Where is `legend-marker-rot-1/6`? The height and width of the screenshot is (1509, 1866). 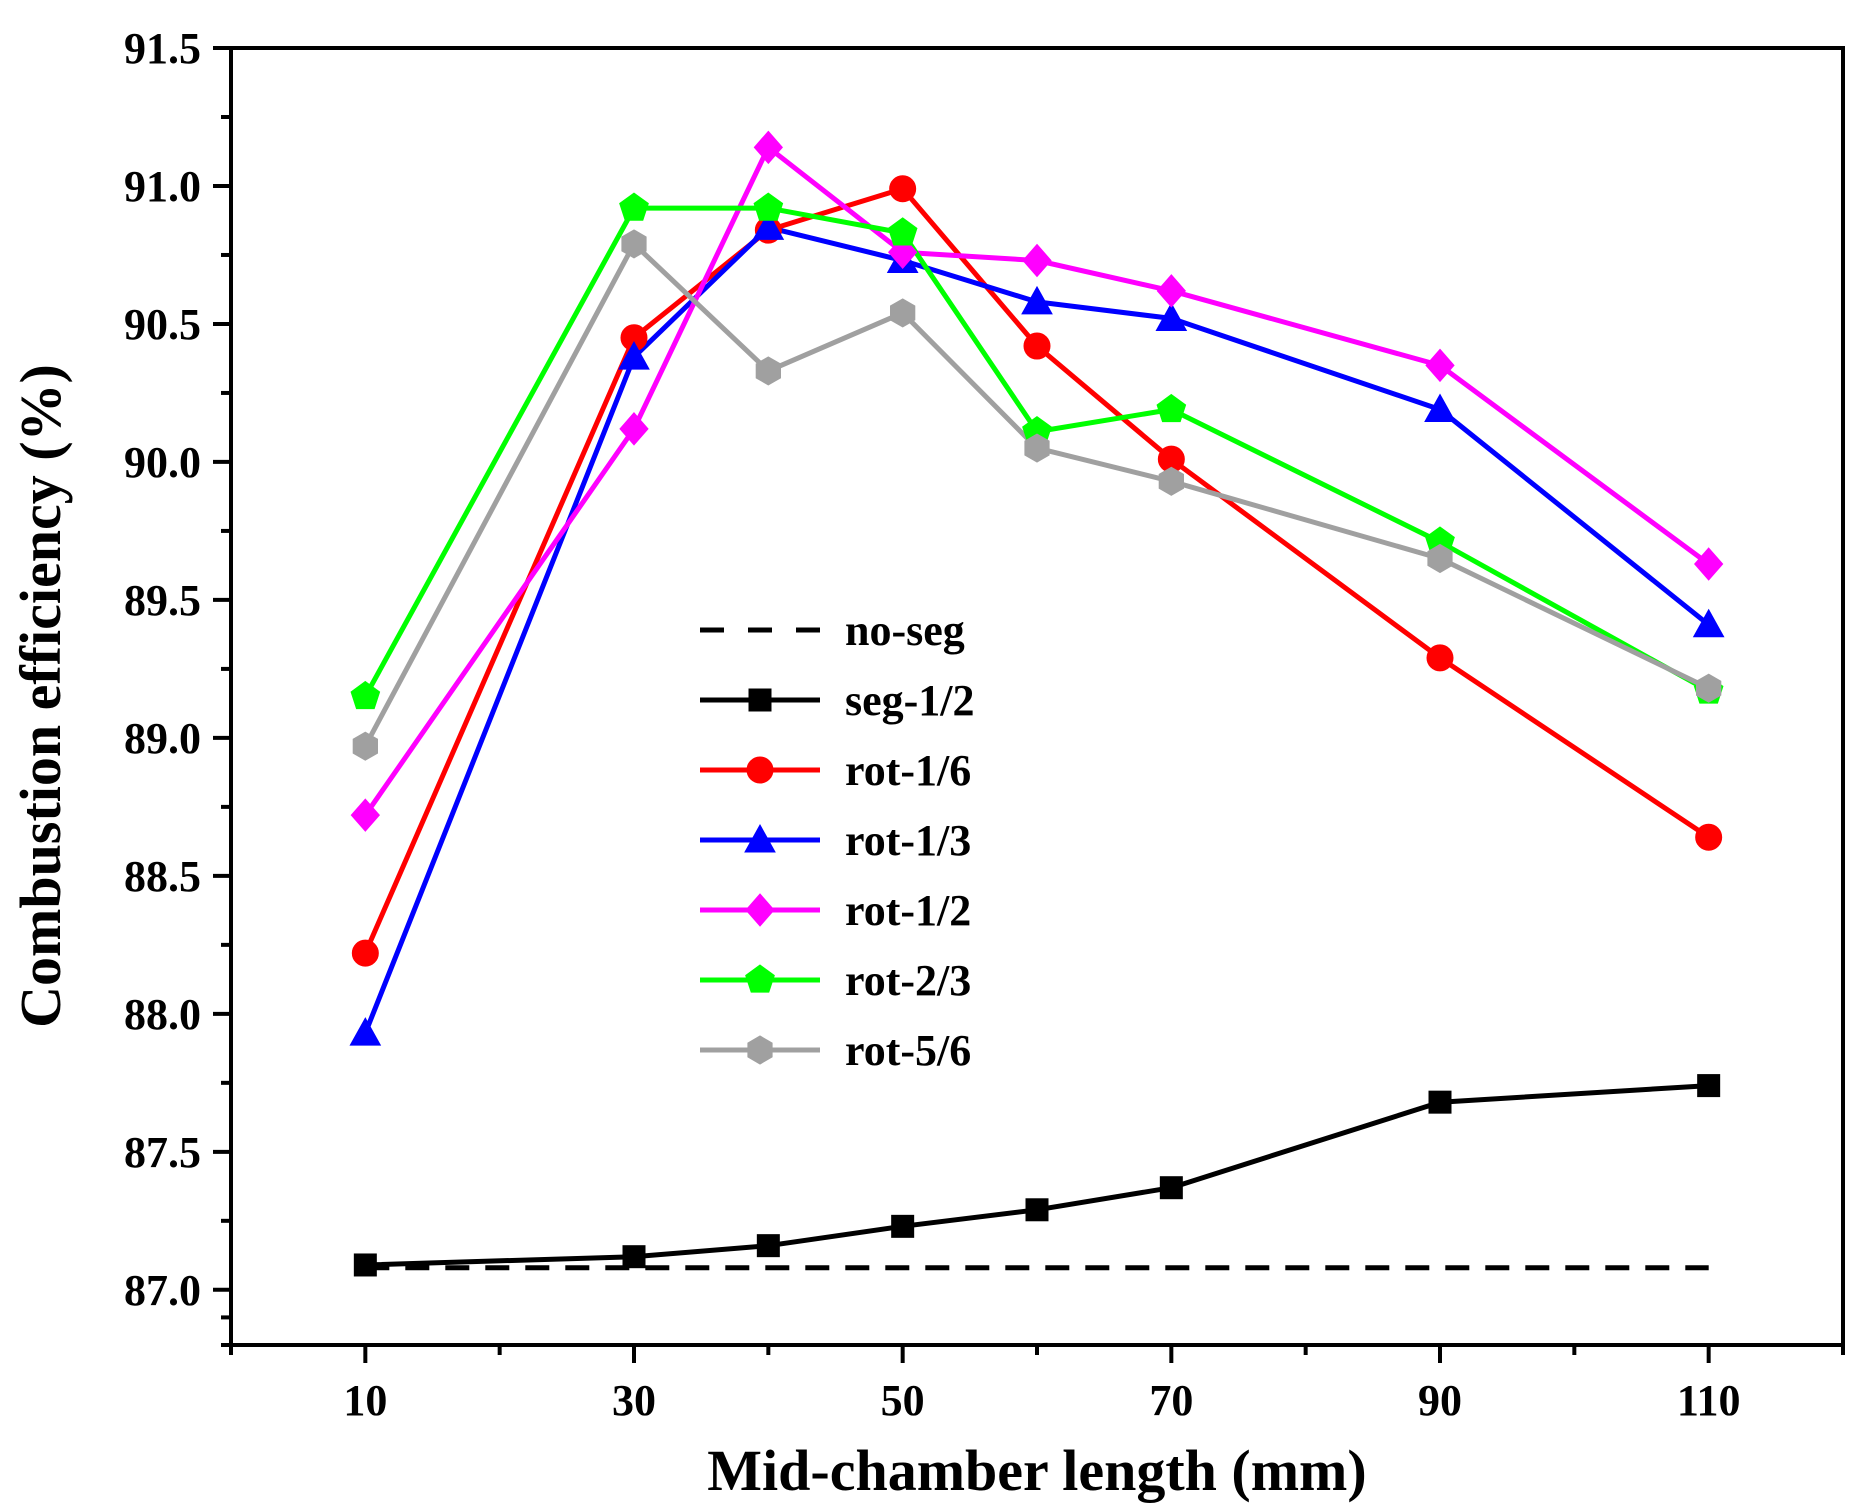 legend-marker-rot-1/6 is located at coordinates (760, 770).